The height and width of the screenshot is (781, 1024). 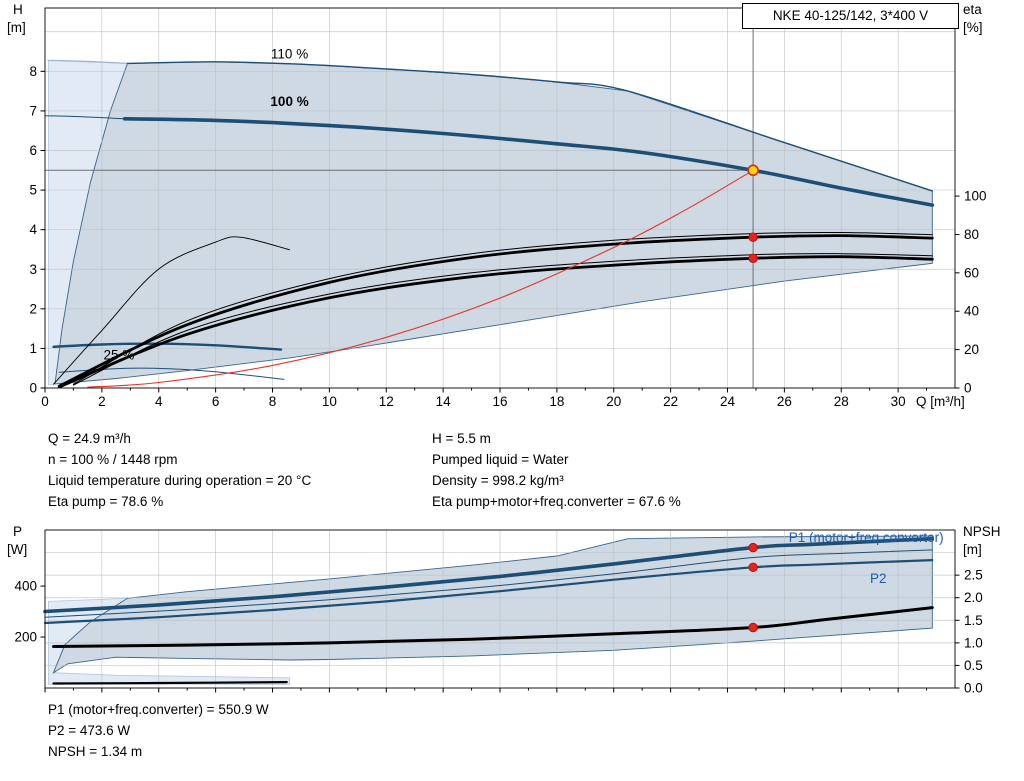 I want to click on info-line-flow: Q = 24.9 m³/h, so click(x=89, y=438).